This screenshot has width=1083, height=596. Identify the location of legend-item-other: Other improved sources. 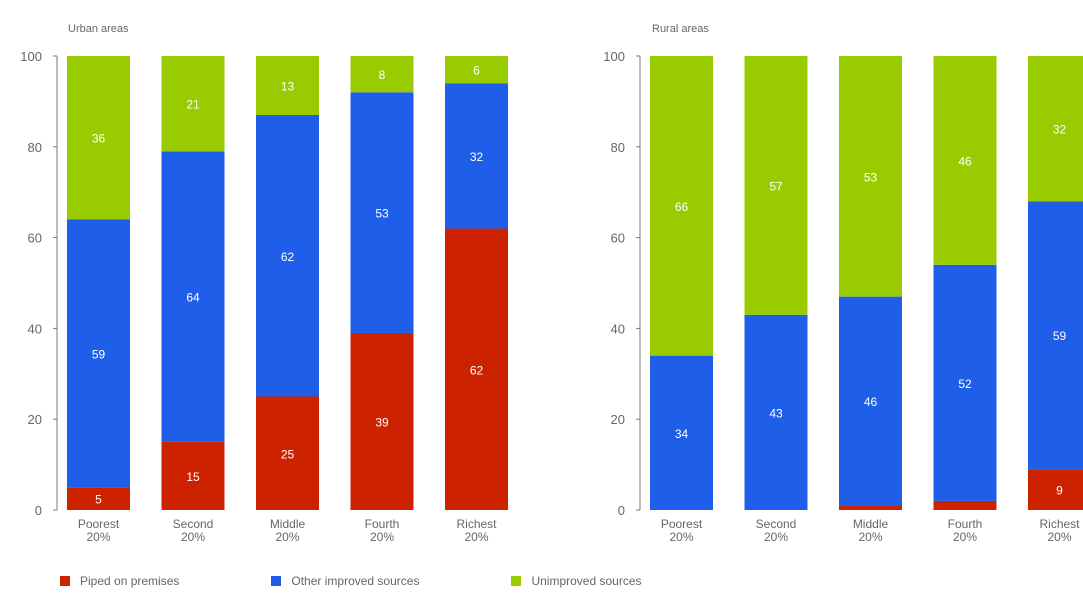
(345, 581).